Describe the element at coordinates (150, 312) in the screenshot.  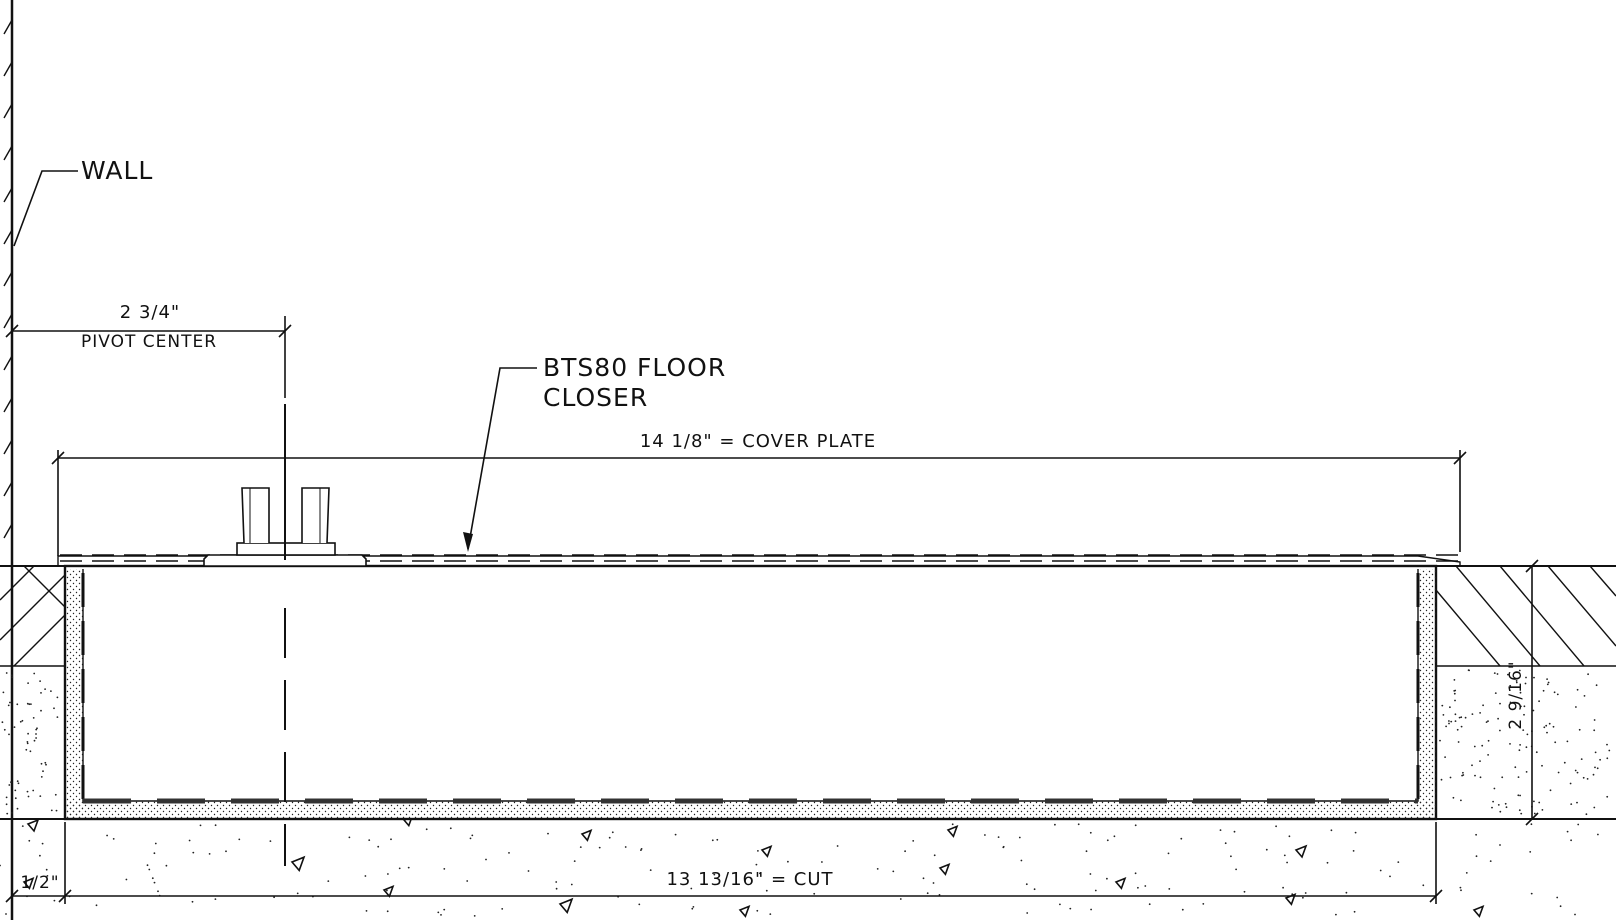
I see `pivot-dimension-value: 2 3/4"` at that location.